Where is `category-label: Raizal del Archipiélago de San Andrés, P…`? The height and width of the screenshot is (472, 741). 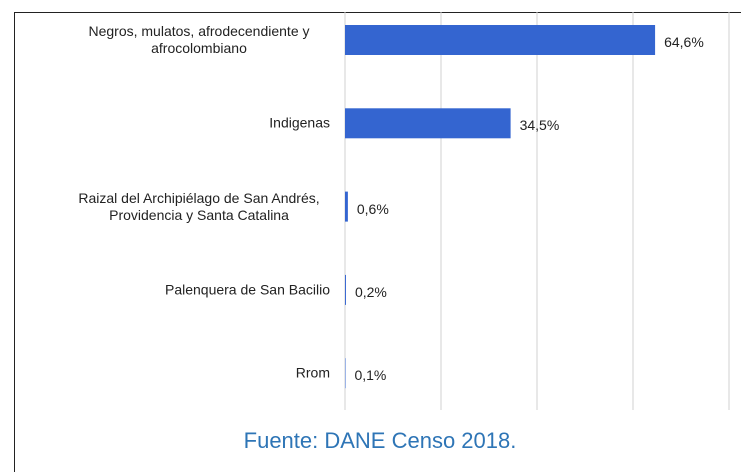 category-label: Raizal del Archipiélago de San Andrés, P… is located at coordinates (195, 207).